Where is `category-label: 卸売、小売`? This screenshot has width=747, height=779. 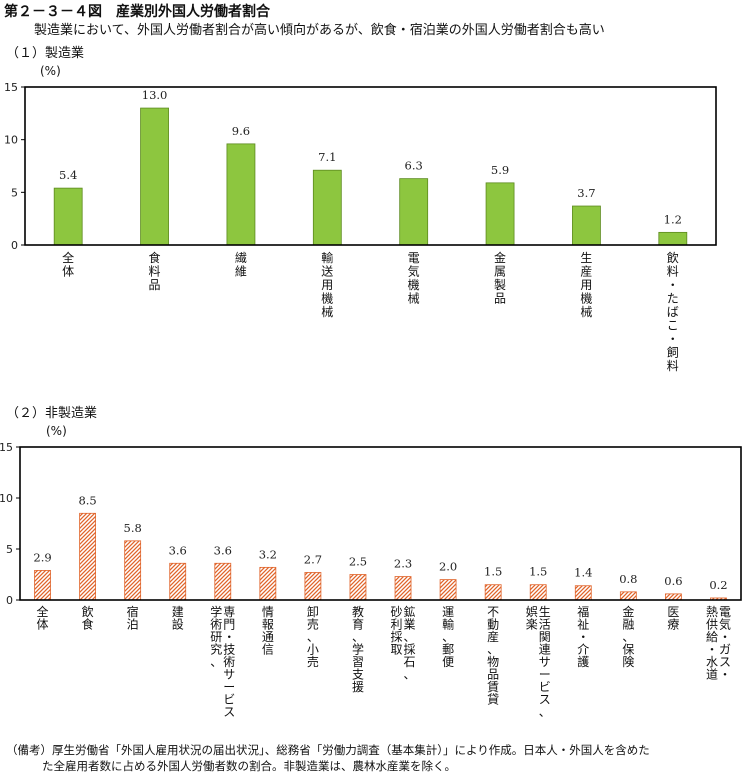 category-label: 卸売、小売 is located at coordinates (313, 636).